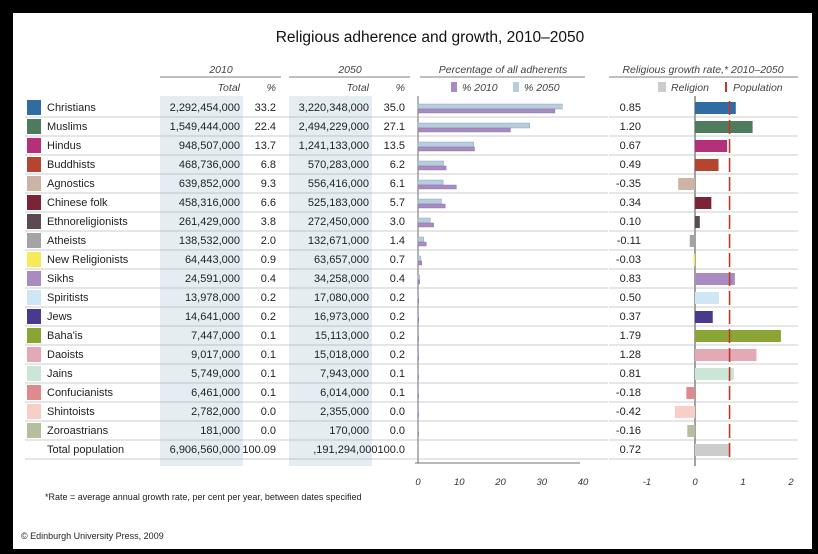 The width and height of the screenshot is (818, 554). Describe the element at coordinates (268, 298) in the screenshot. I see `pct-2010: 0.2` at that location.